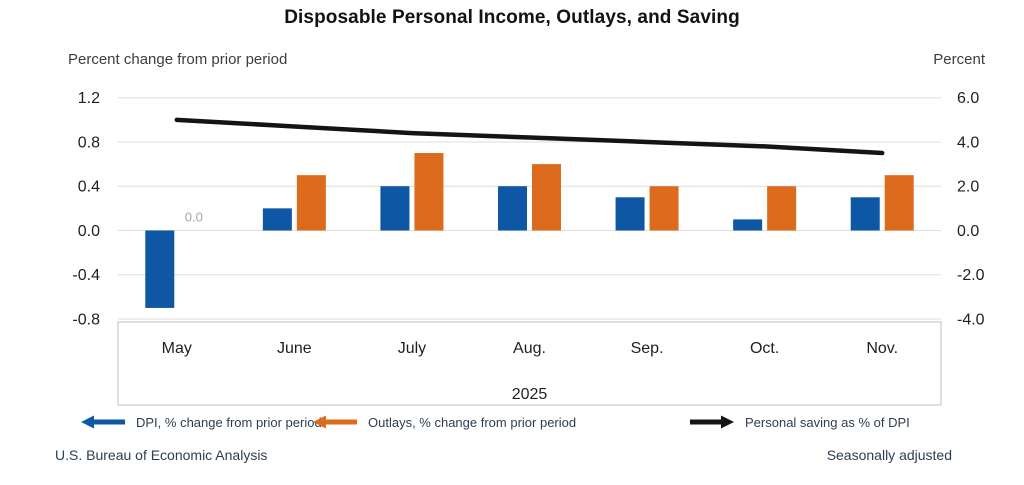 This screenshot has height=485, width=1024. I want to click on right-axis-tick-label: 2.0, so click(968, 187).